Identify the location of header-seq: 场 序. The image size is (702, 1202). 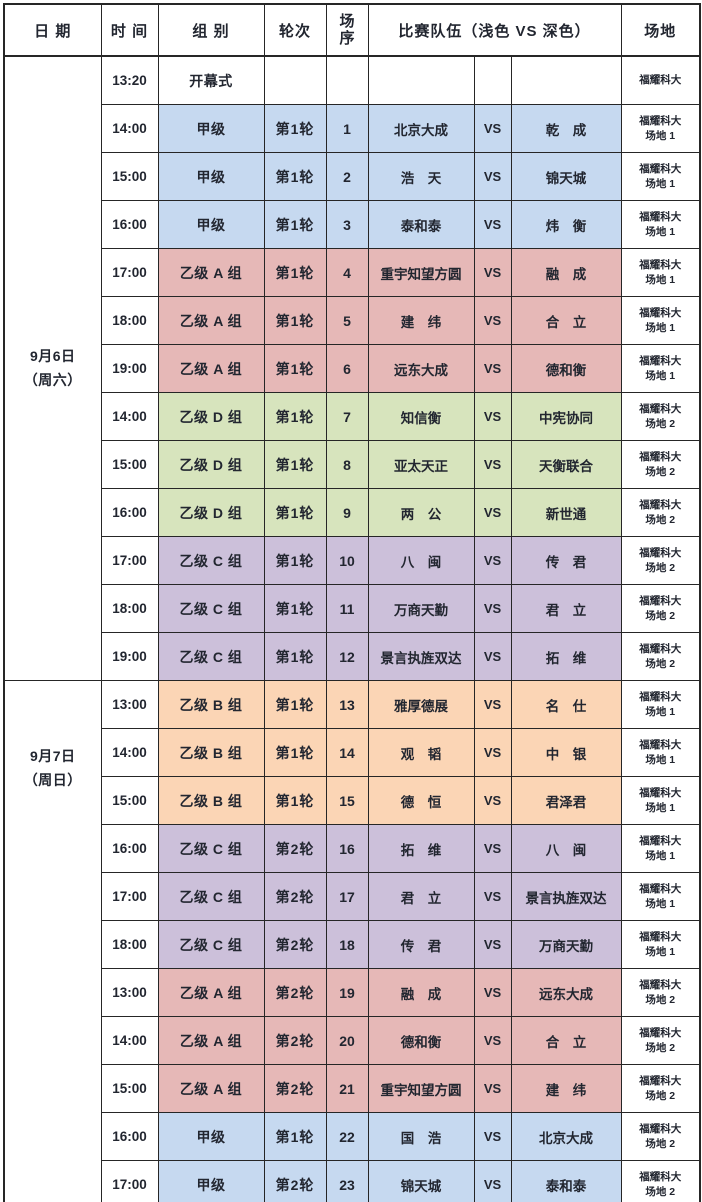
(347, 30).